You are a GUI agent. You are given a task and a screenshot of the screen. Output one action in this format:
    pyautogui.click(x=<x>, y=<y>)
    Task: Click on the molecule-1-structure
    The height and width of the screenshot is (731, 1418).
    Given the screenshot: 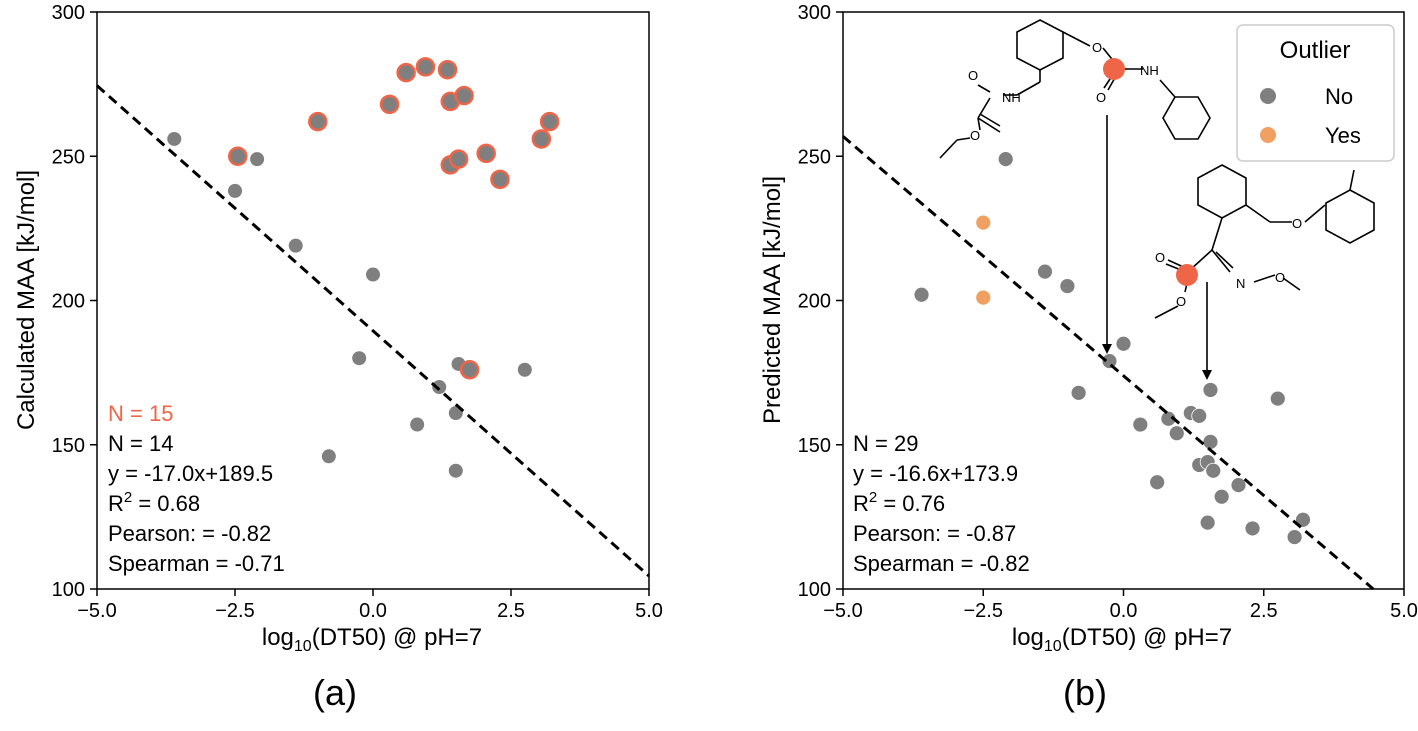 What is the action you would take?
    pyautogui.click(x=1075, y=89)
    